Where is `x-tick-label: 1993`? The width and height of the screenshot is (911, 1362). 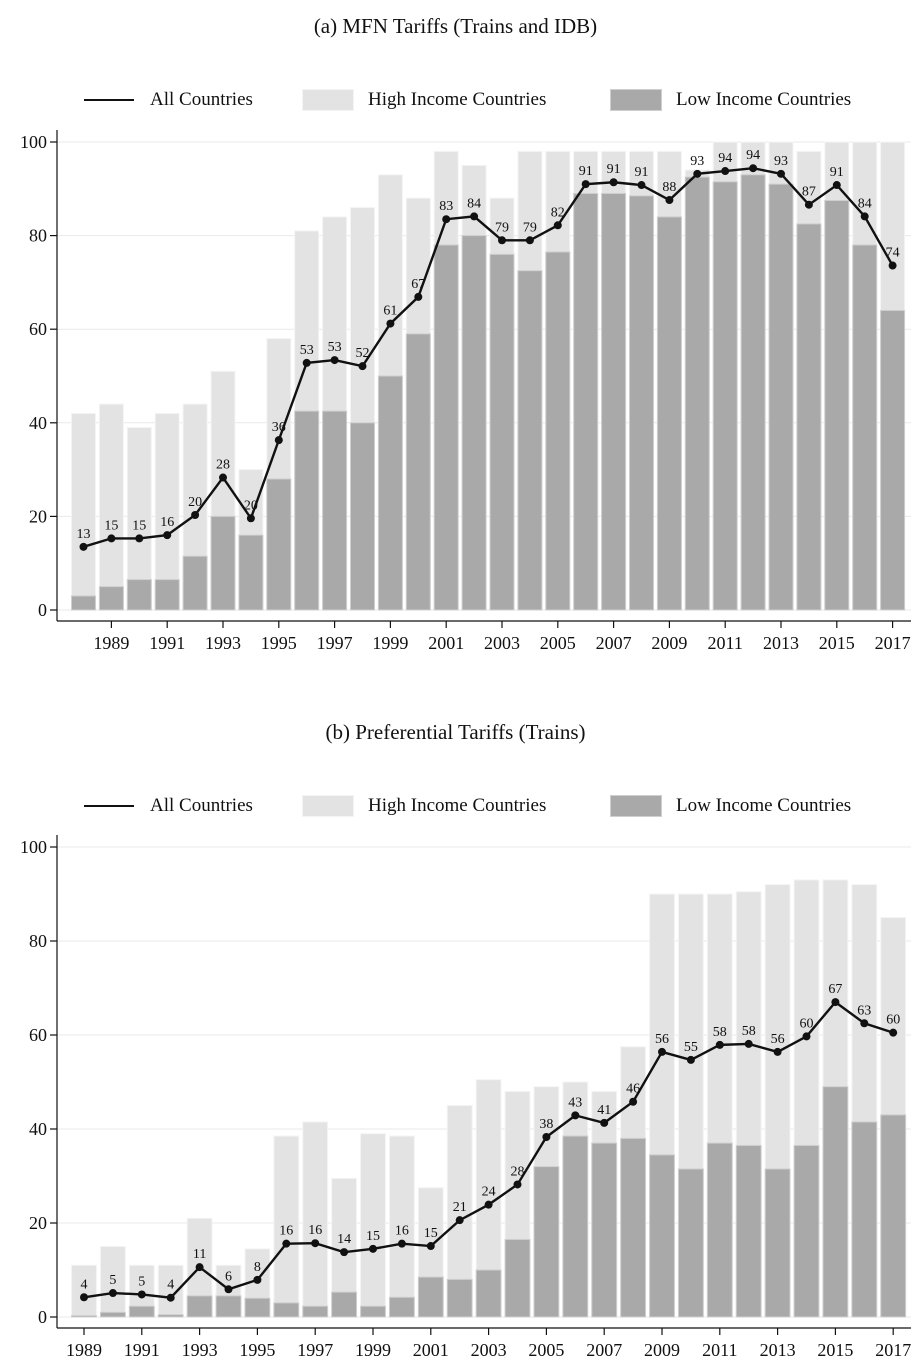 x-tick-label: 1993 is located at coordinates (200, 1350).